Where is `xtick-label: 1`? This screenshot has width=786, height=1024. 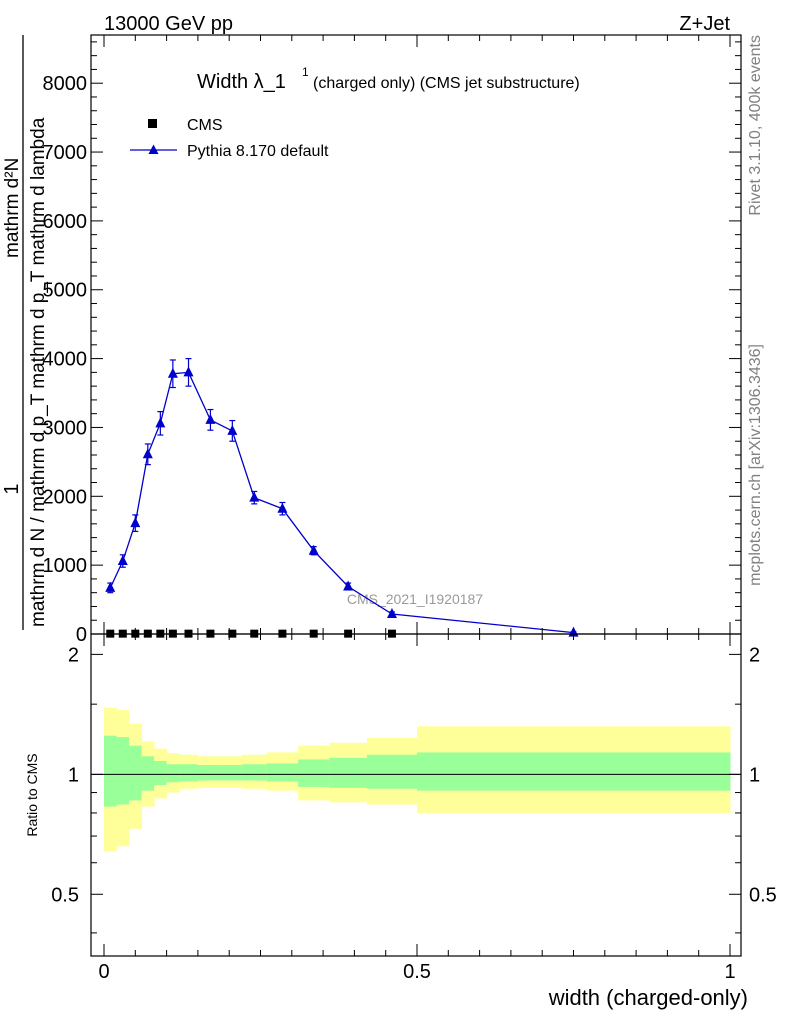
xtick-label: 1 is located at coordinates (729, 972).